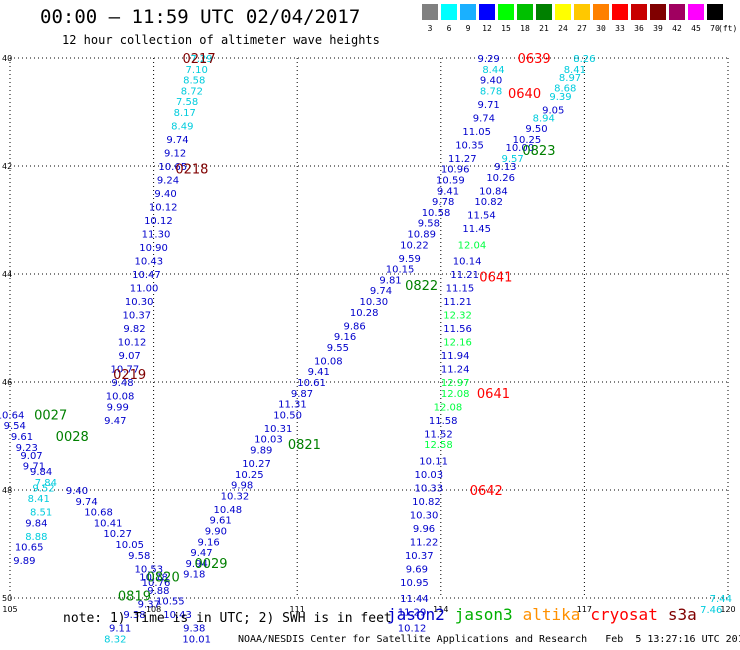 The width and height of the screenshot is (740, 650). Describe the element at coordinates (525, 28) in the screenshot. I see `scale-label: 18` at that location.